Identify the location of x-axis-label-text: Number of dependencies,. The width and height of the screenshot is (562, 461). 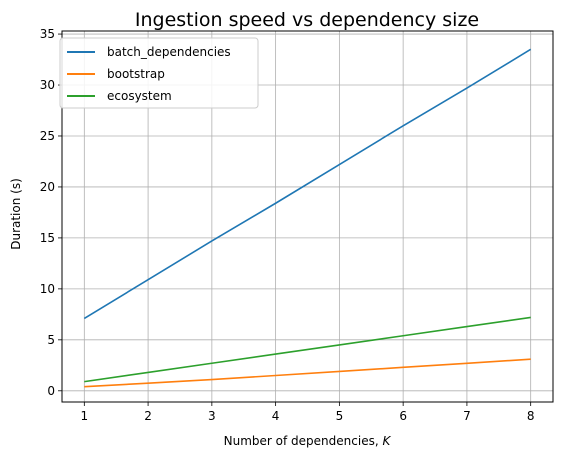
(303, 441).